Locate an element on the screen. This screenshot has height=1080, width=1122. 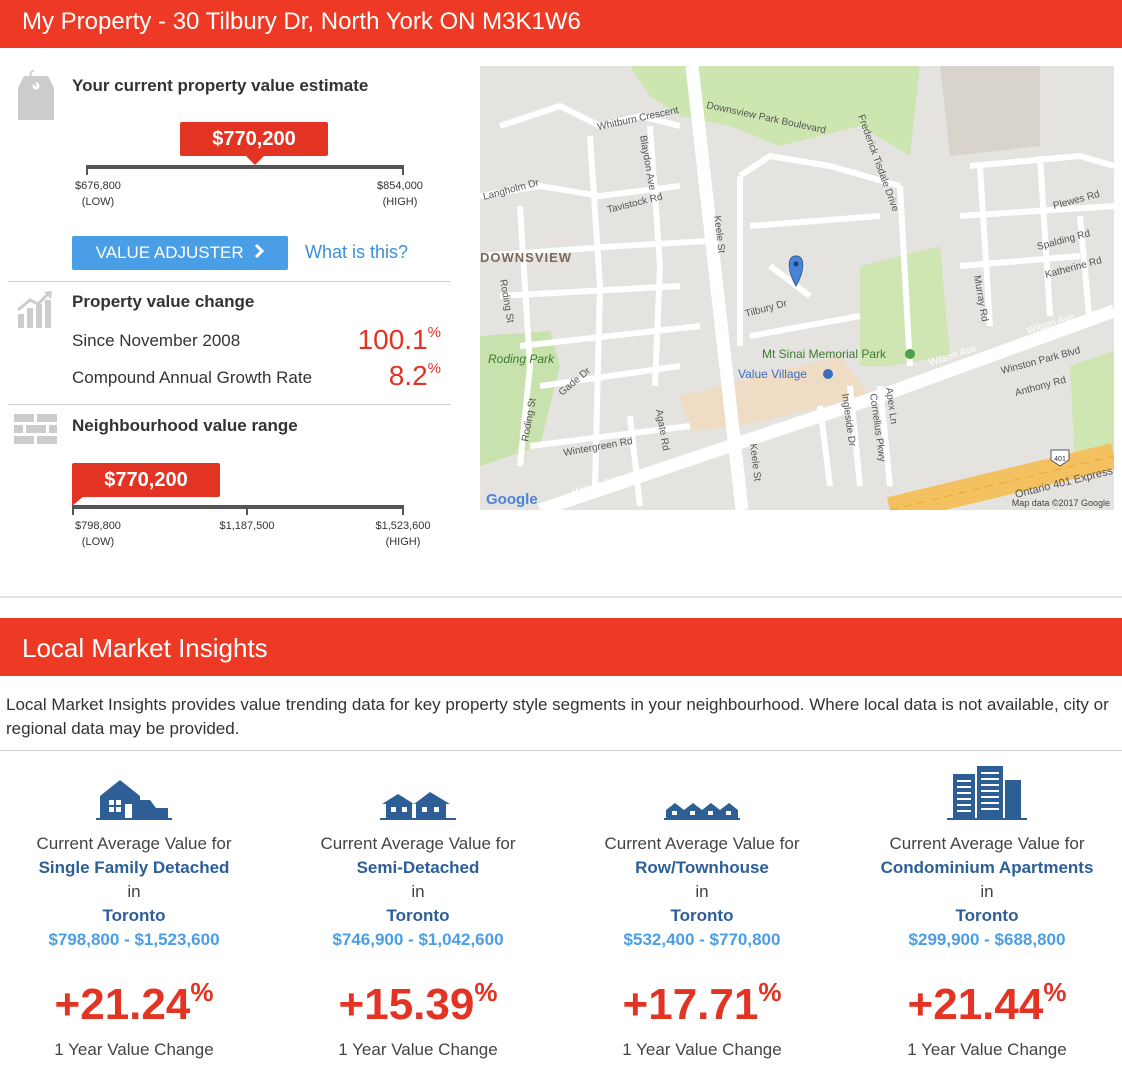
google-logo: Google is located at coordinates (512, 499).